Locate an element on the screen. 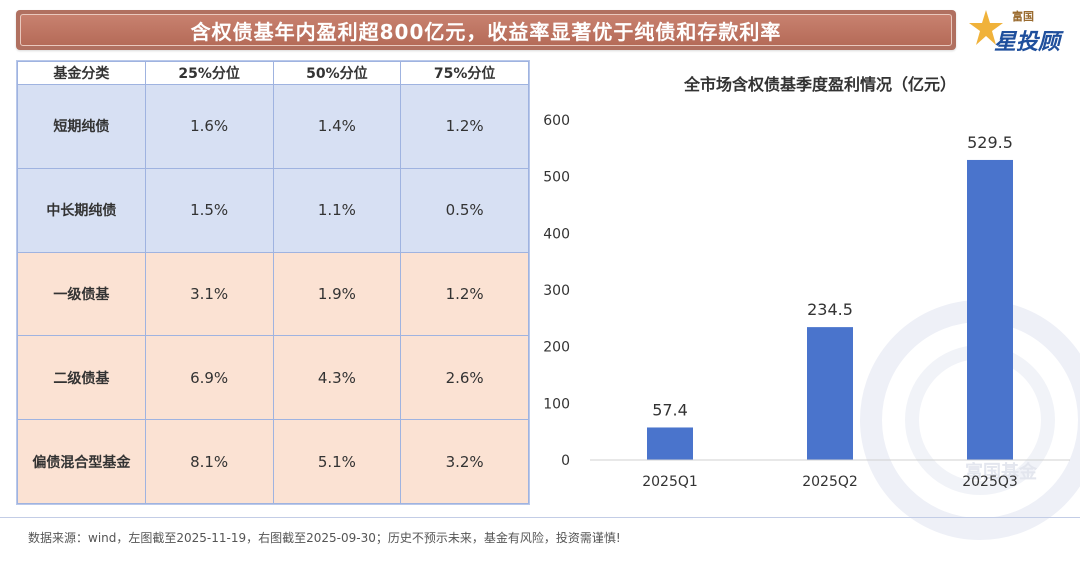 Image resolution: width=1080 pixels, height=565 pixels. table-row: 中长期纯债 1.5% 1.1% 0.5% is located at coordinates (273, 210).